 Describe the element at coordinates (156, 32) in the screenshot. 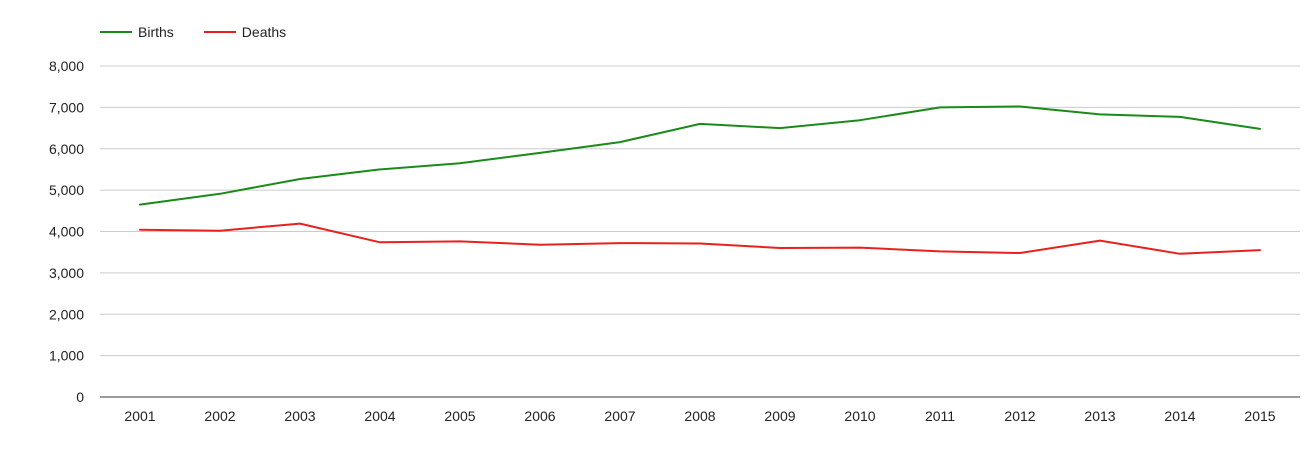

I see `legend-label-births: Births` at that location.